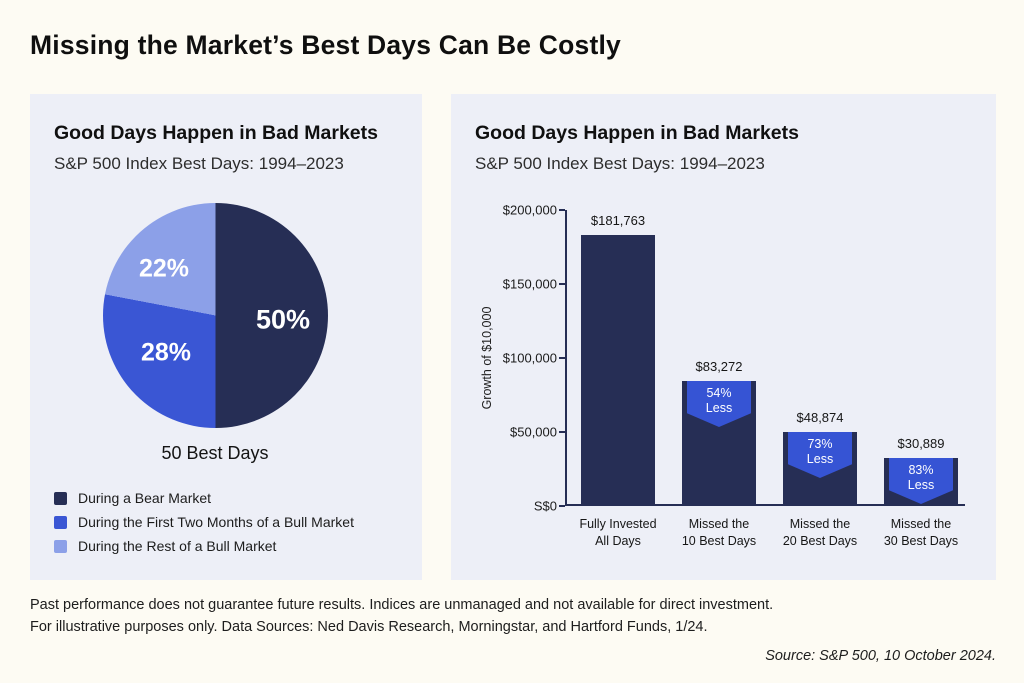 The height and width of the screenshot is (683, 1024). I want to click on loss-badge: 83% Less, so click(921, 481).